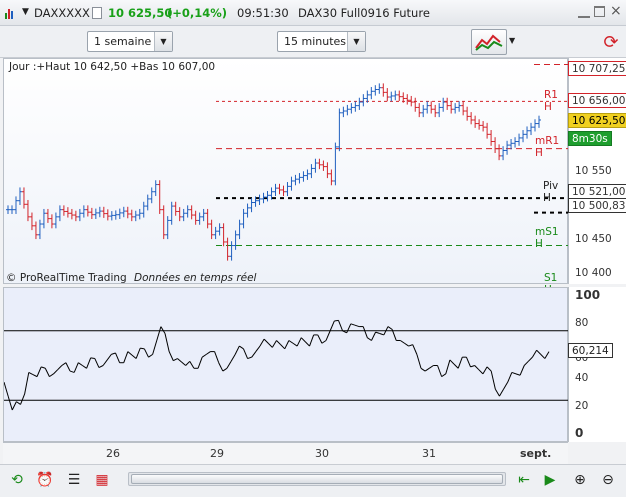 The image size is (626, 497). I want to click on chart-style-dropdown-icon: ▼, so click(512, 40).